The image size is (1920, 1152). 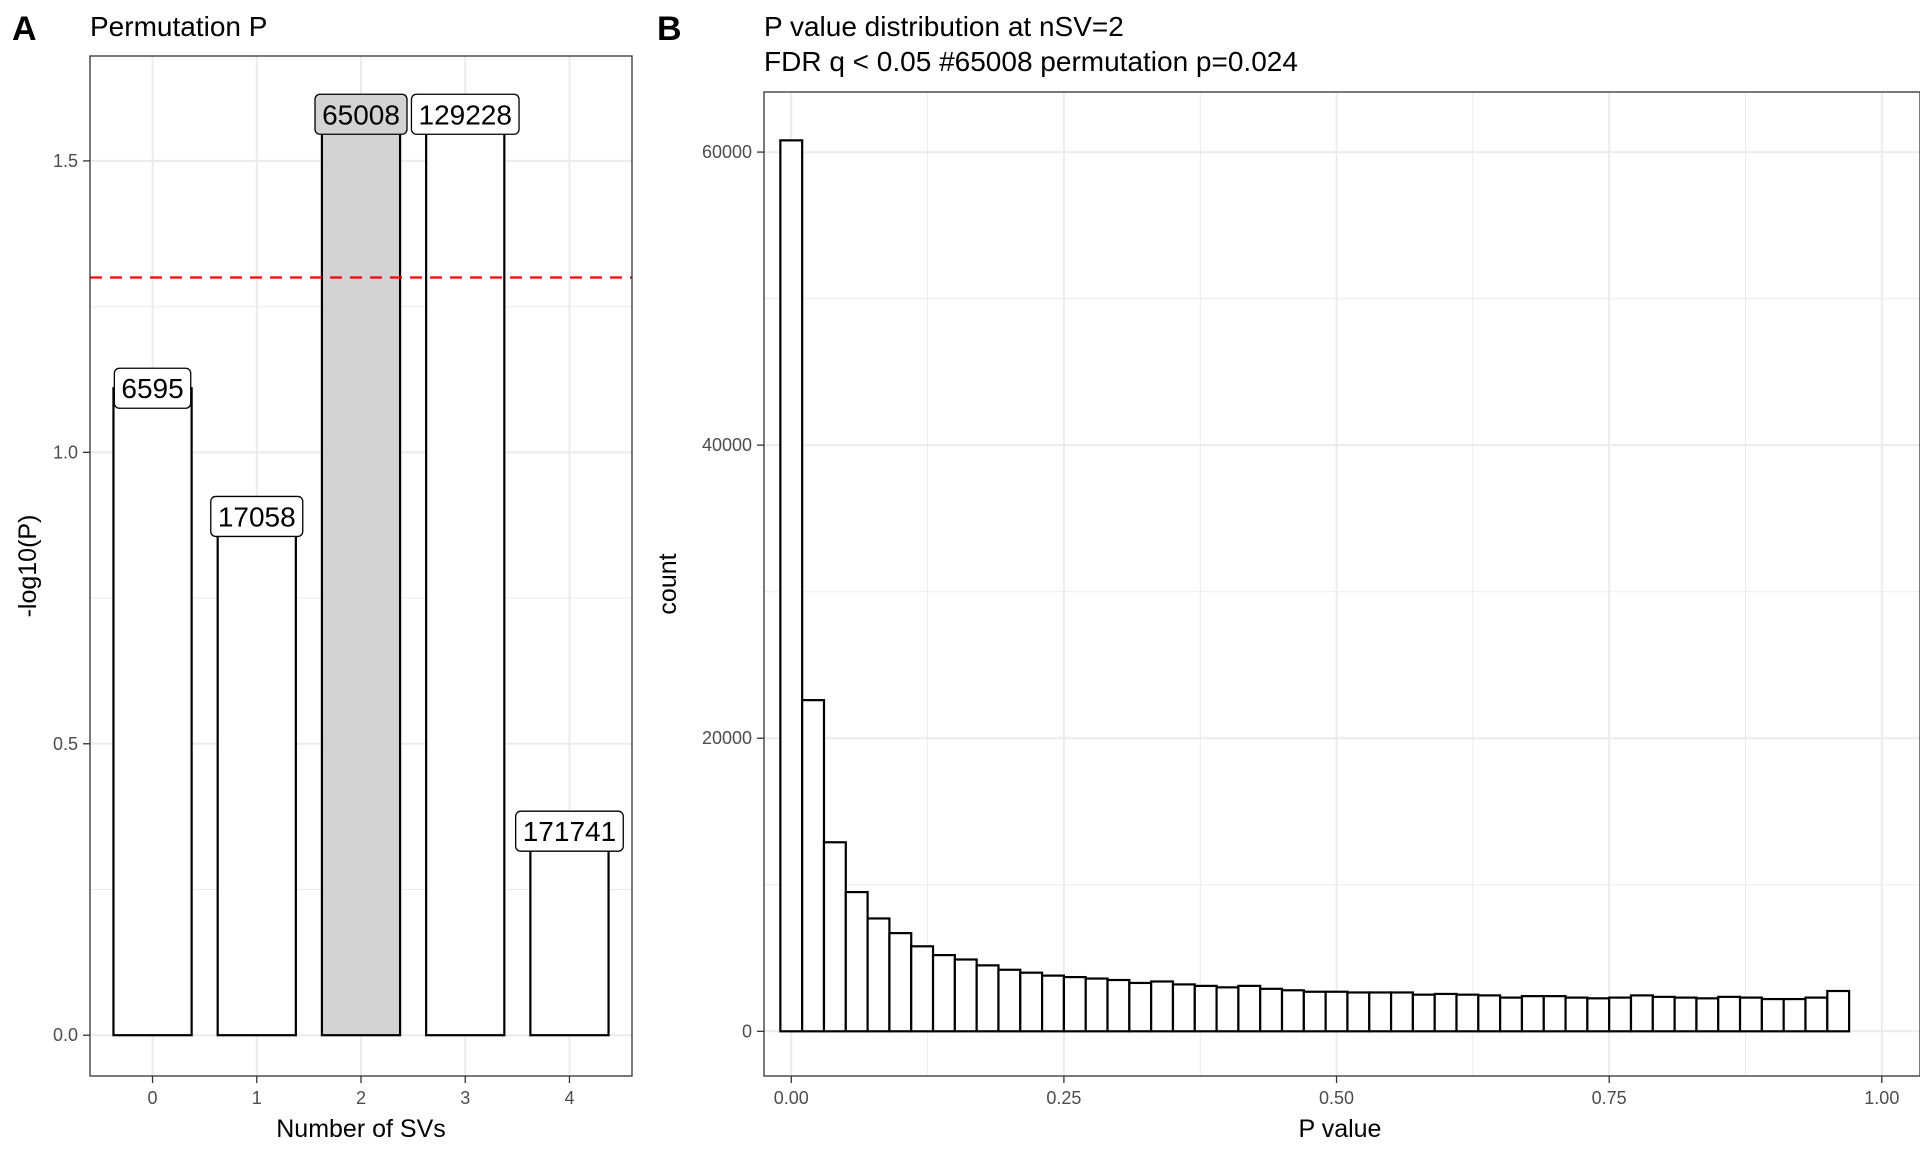 I want to click on panel-a-x-axis: 0 1 2 3 4, so click(x=361, y=1092).